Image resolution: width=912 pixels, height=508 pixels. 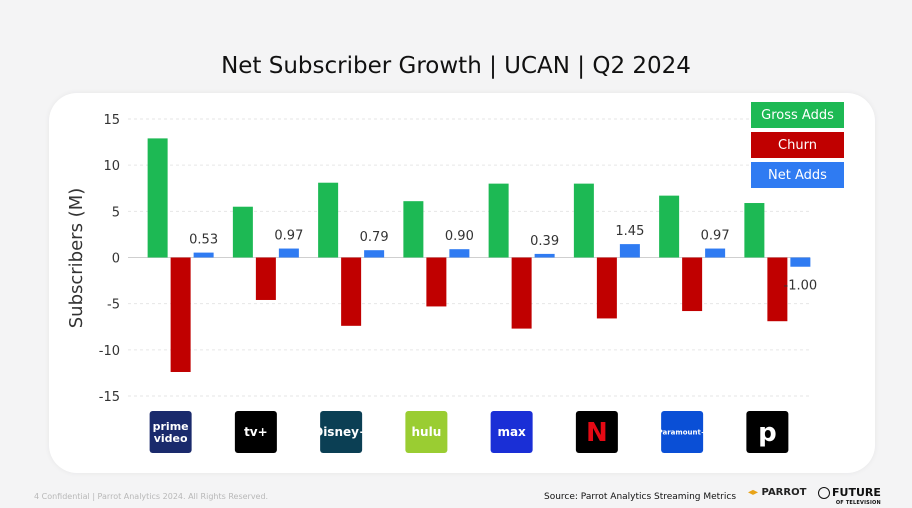 I want to click on peacock-logo, so click(x=767, y=432).